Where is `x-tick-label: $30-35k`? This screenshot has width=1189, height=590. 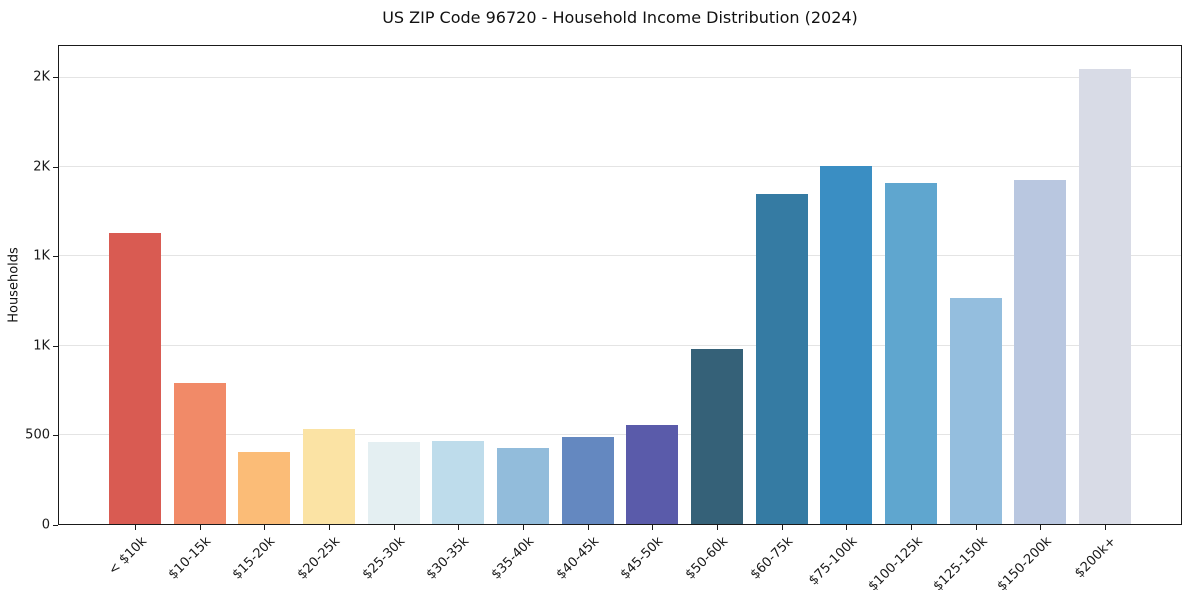 x-tick-label: $30-35k is located at coordinates (448, 558).